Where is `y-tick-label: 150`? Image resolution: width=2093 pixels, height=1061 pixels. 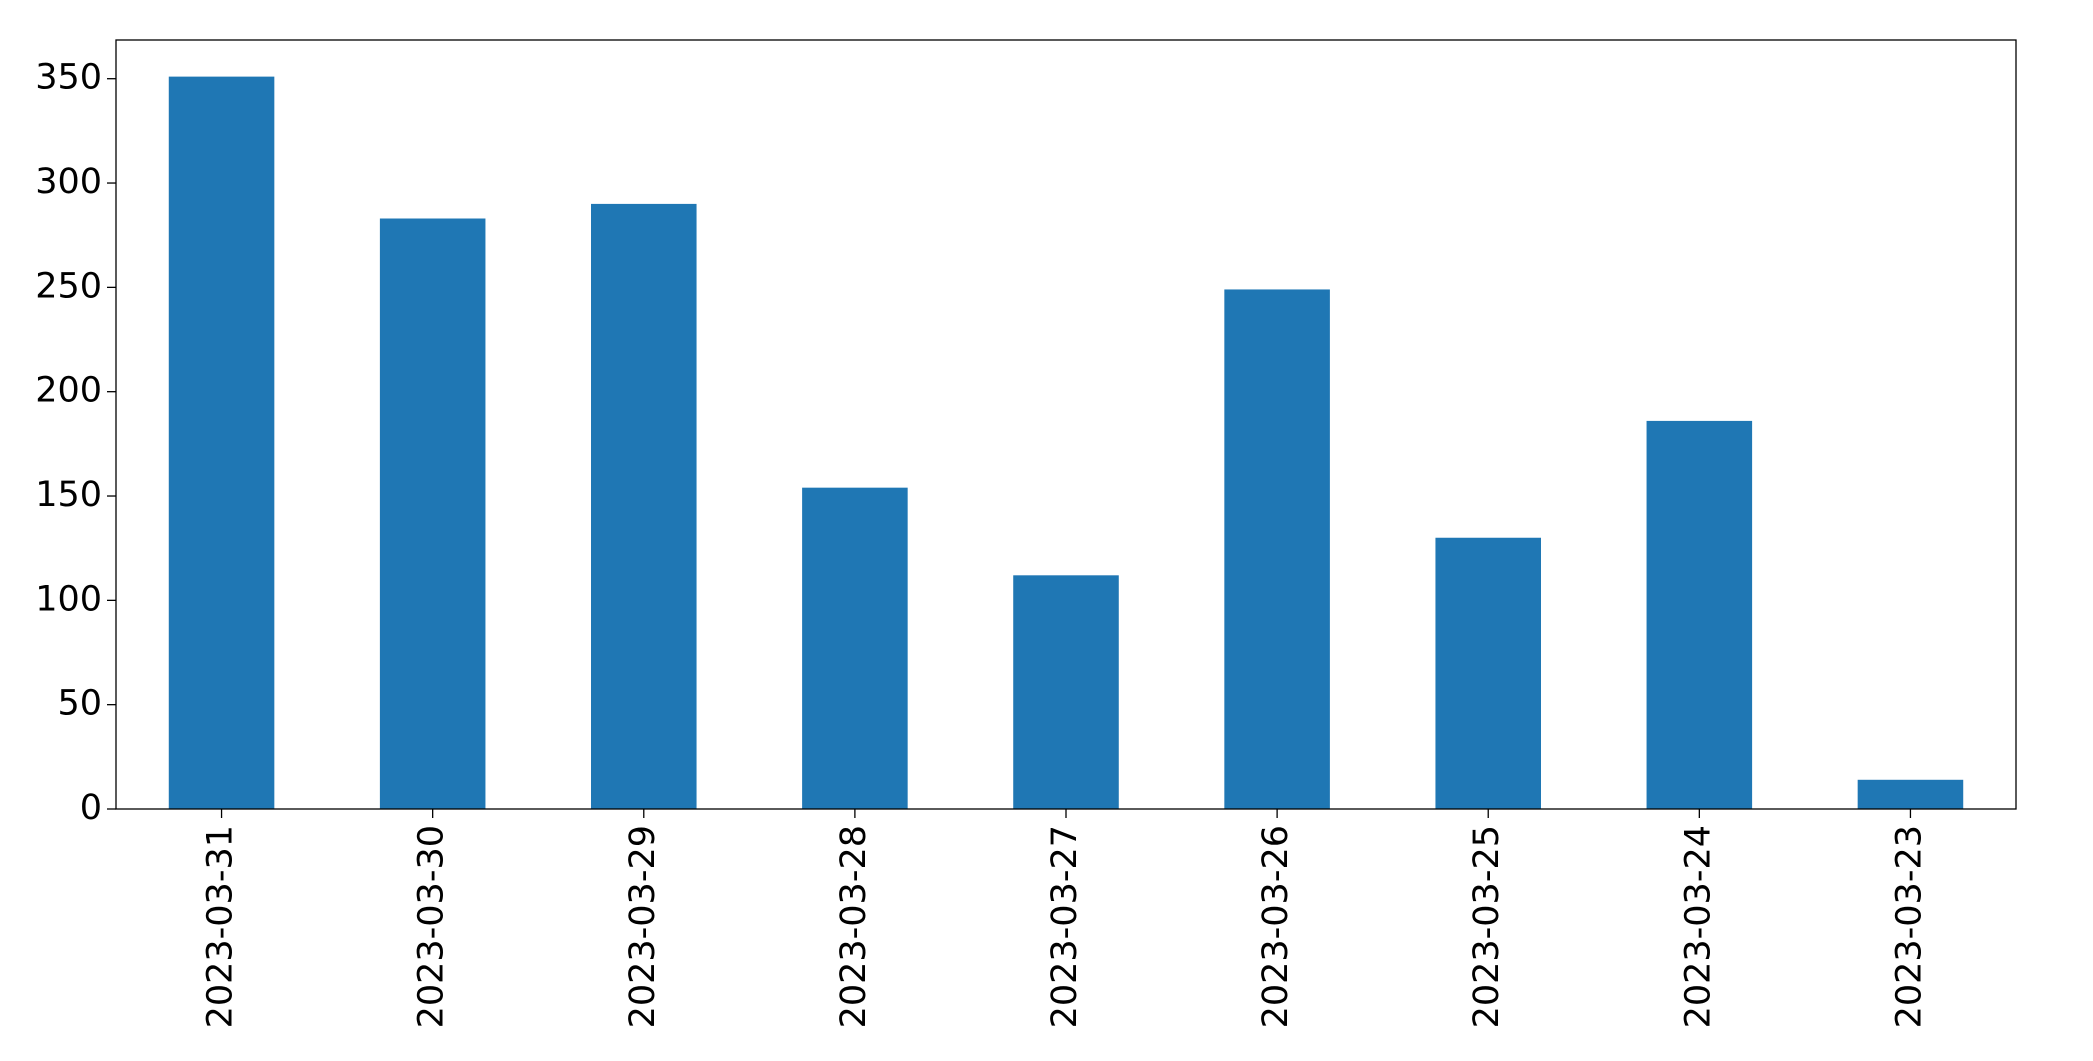
y-tick-label: 150 is located at coordinates (68, 495).